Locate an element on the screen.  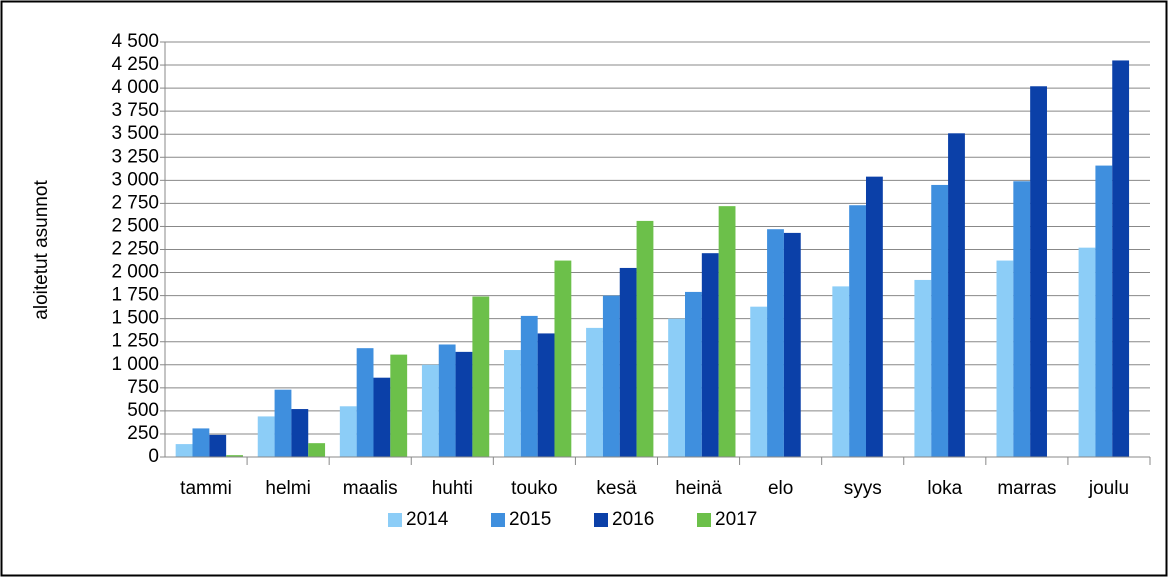
legend-label: 2014 is located at coordinates (427, 519).